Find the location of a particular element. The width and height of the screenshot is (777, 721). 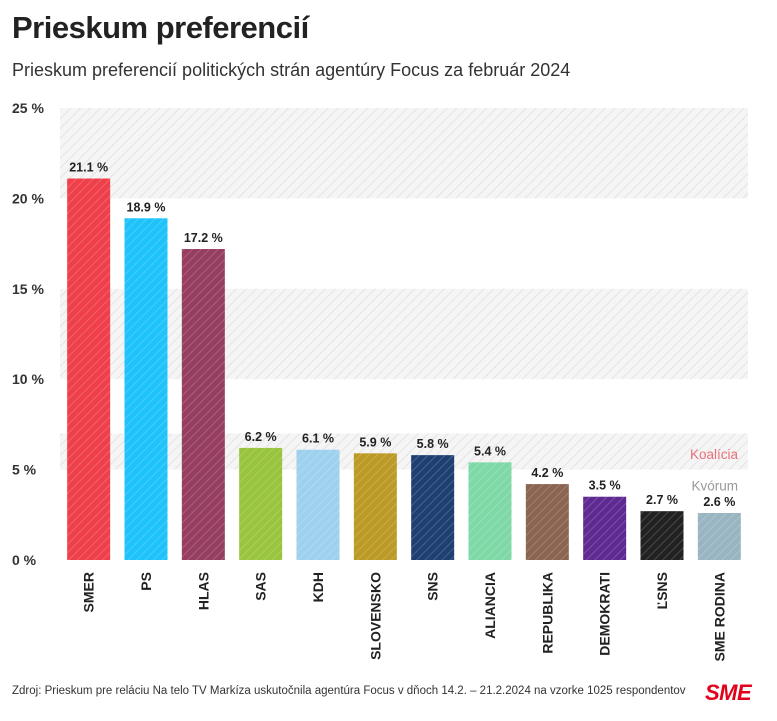

threshold-label-kvórum: Kvórum is located at coordinates (714, 485).